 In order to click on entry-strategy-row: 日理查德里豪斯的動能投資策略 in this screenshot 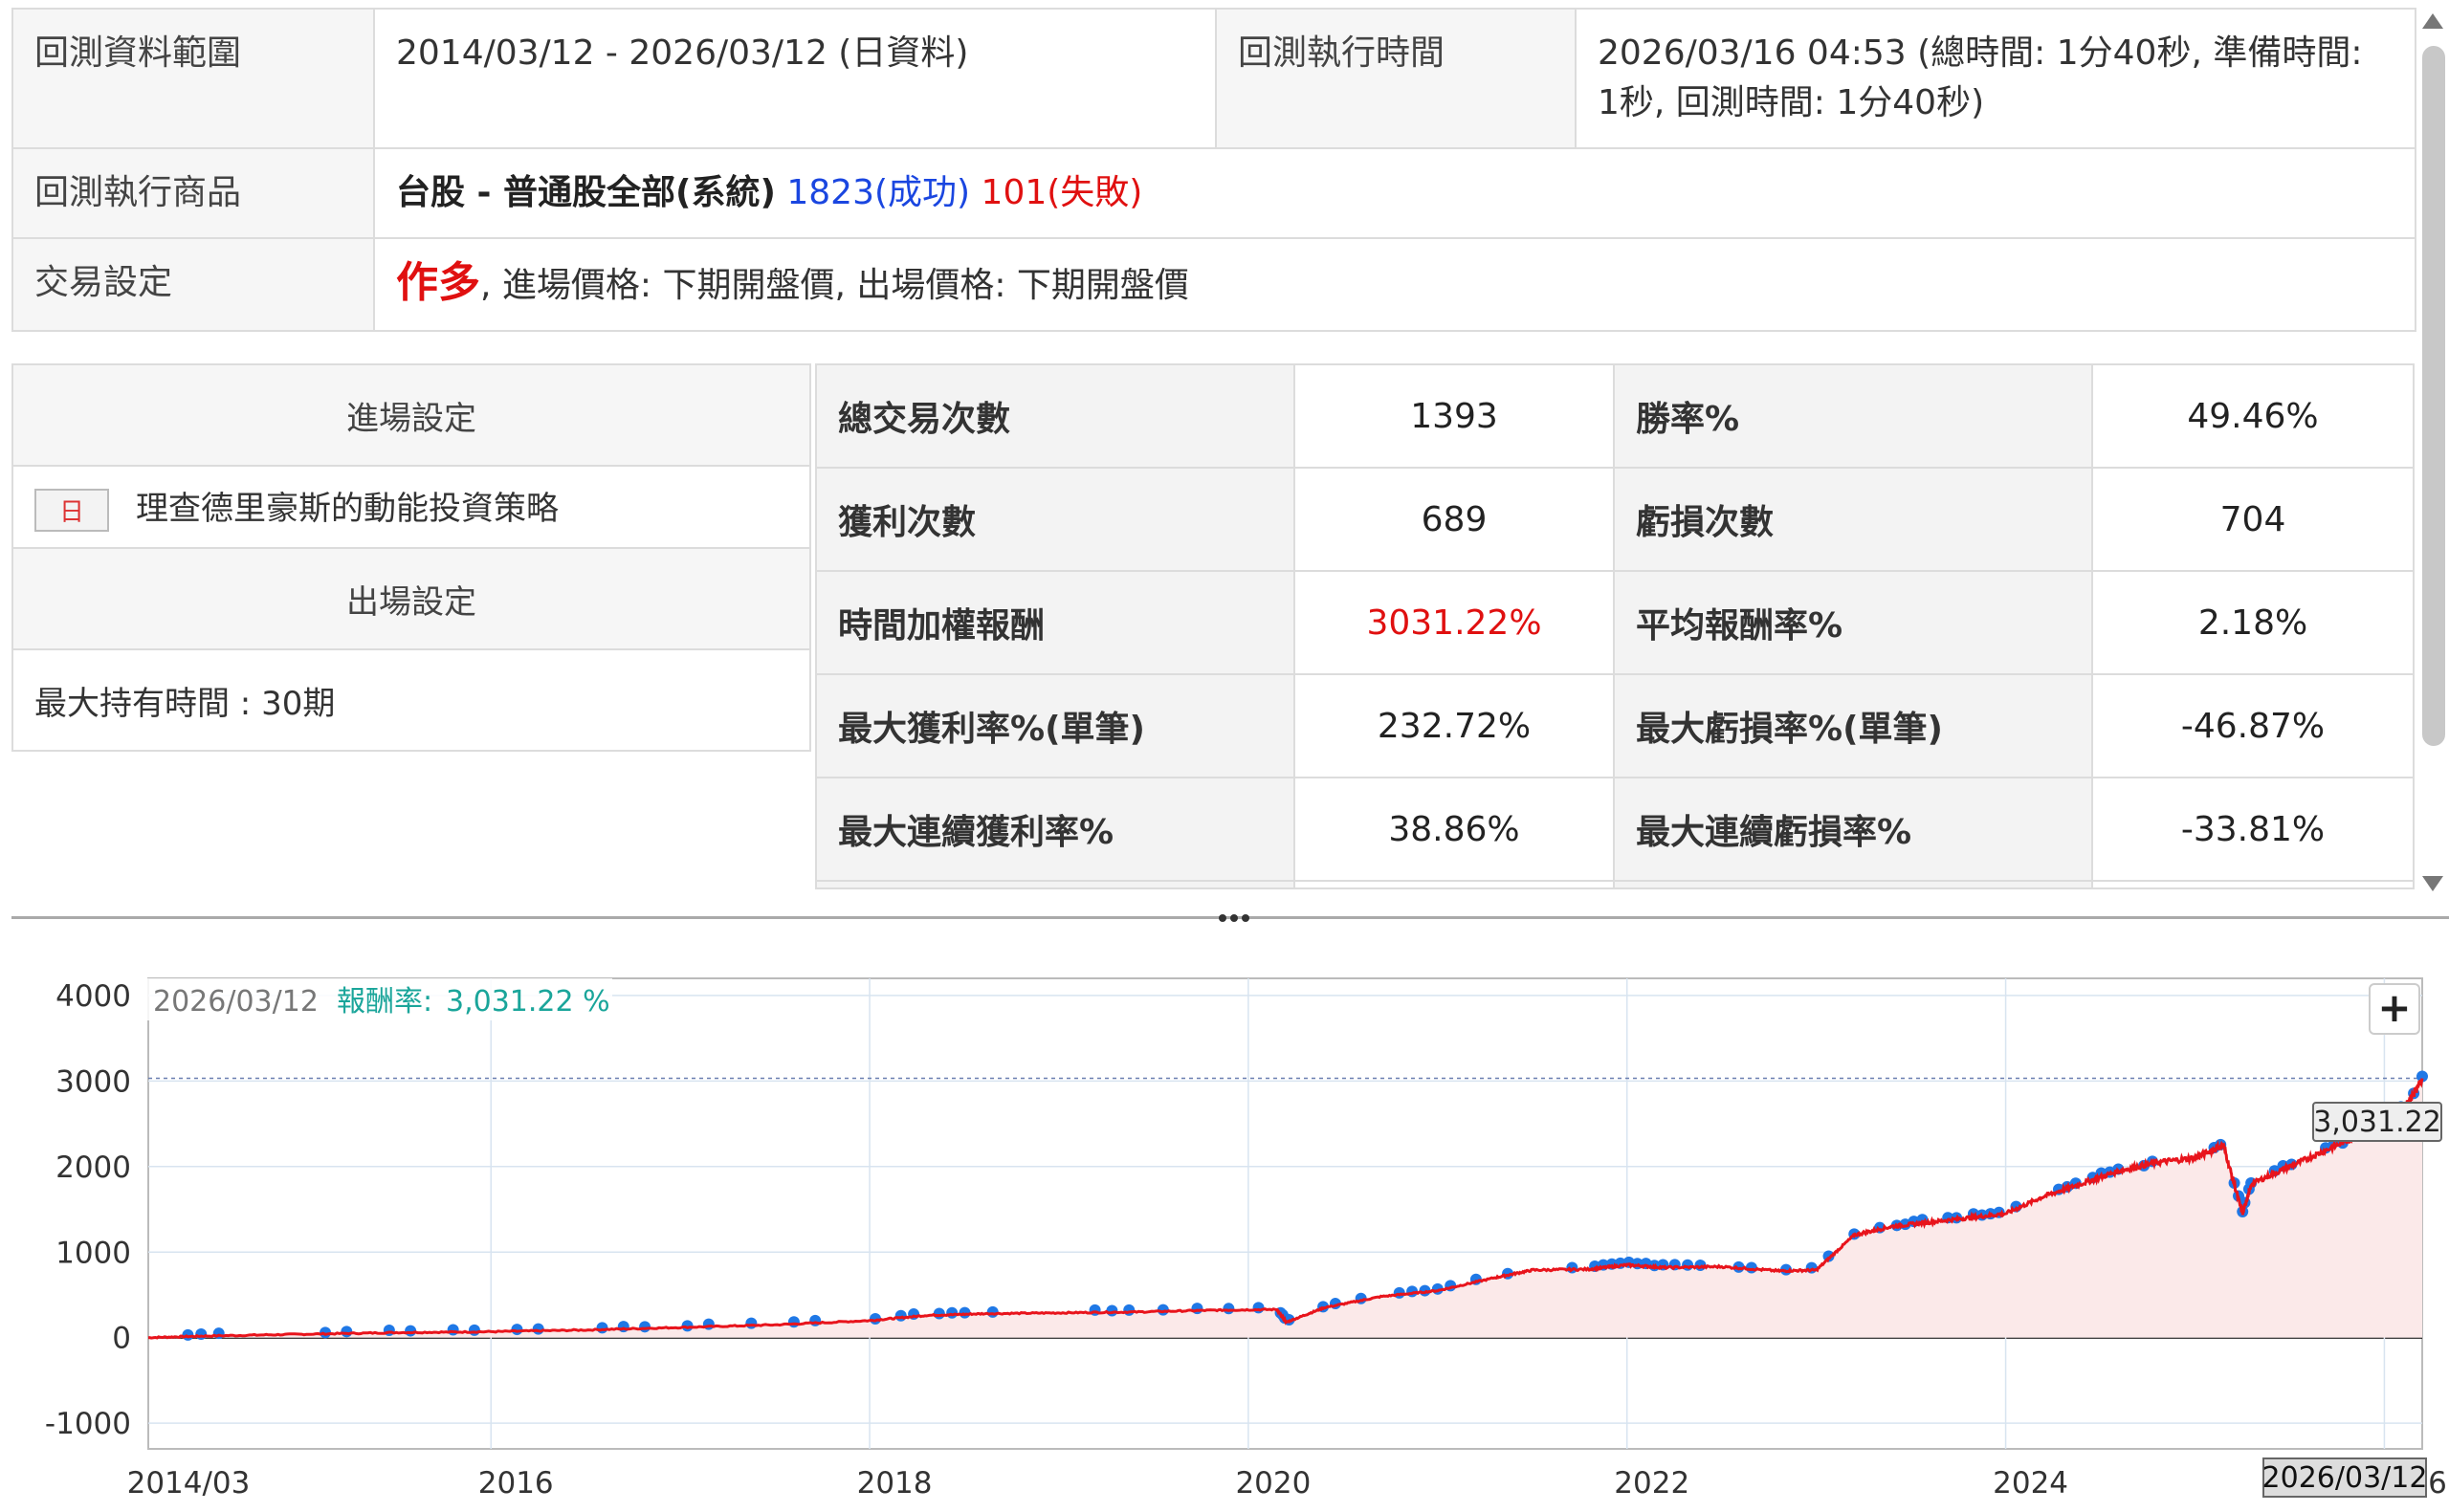, I will do `click(411, 507)`.